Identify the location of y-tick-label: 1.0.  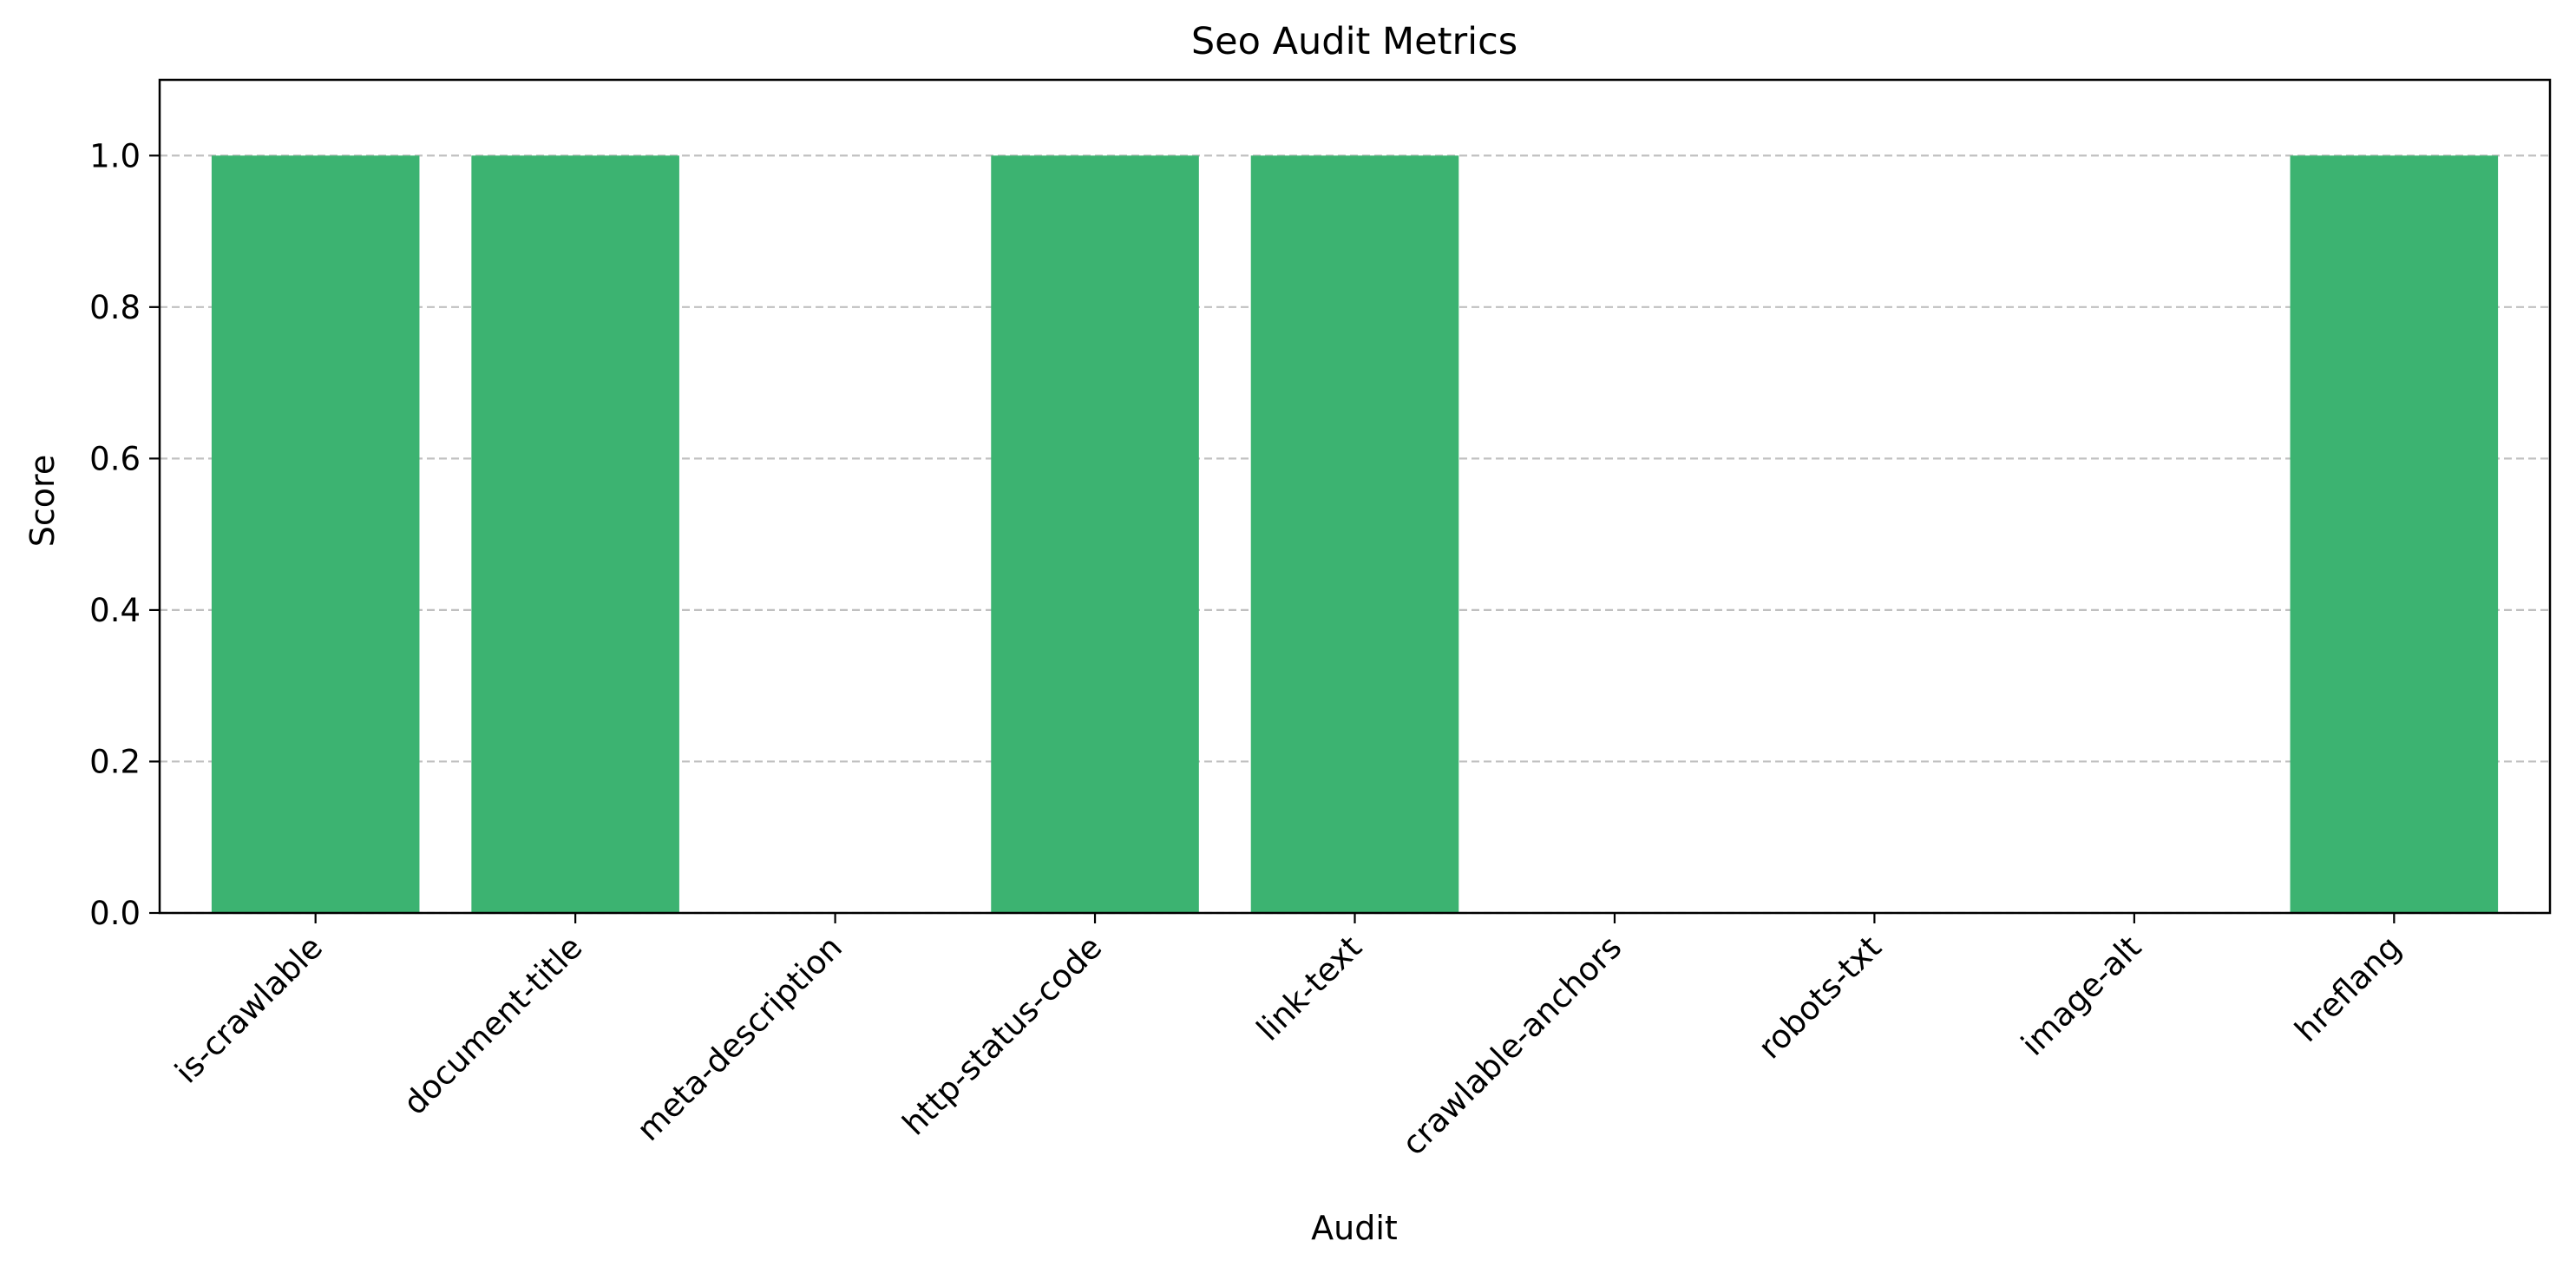
(115, 155).